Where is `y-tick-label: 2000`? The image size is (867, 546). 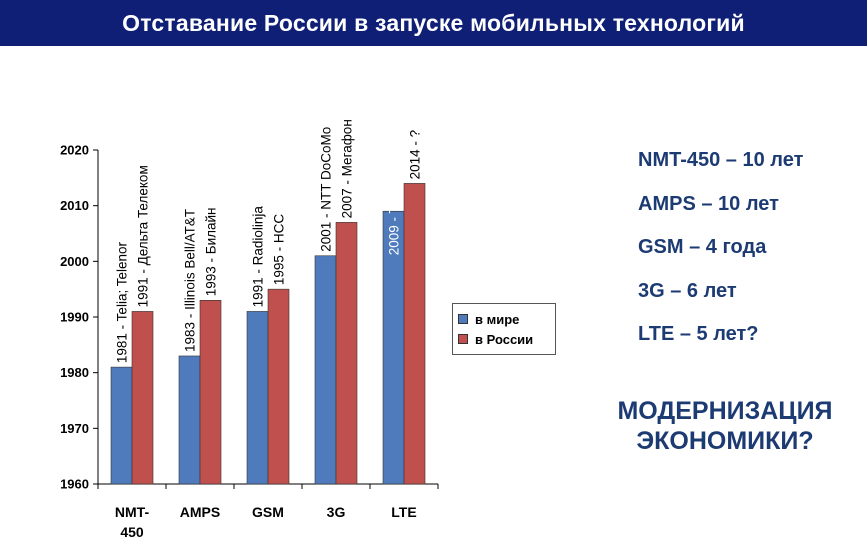
y-tick-label: 2000 is located at coordinates (74, 261).